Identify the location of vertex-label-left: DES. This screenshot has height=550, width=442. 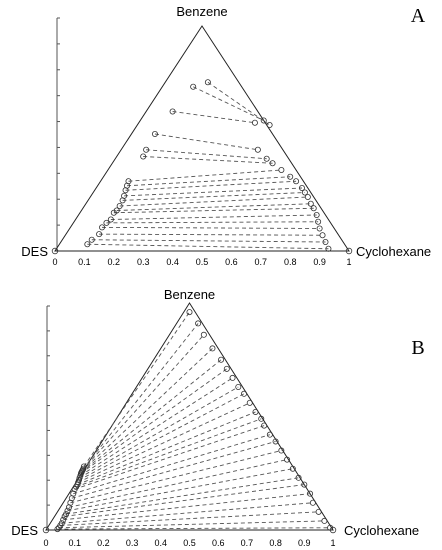
(24, 530).